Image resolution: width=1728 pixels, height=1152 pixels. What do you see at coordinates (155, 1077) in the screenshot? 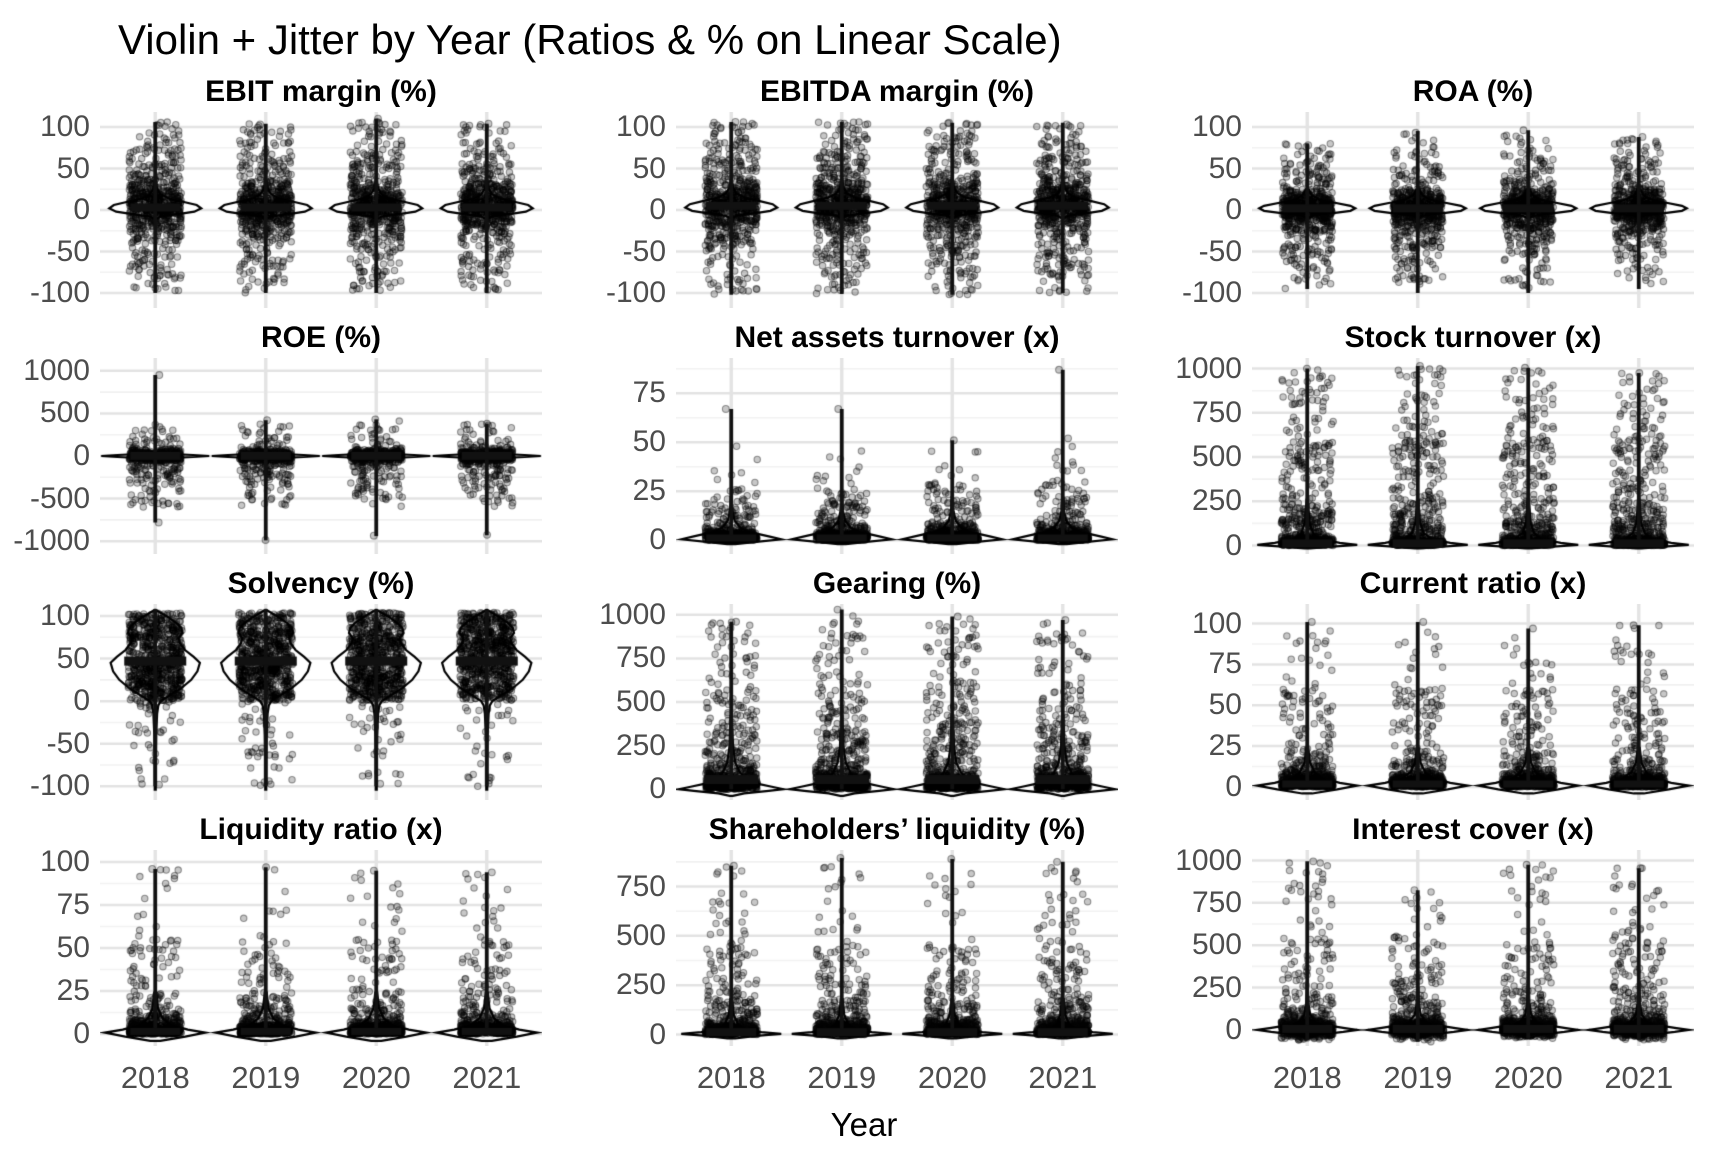
I see `x-tick-label: 2018` at bounding box center [155, 1077].